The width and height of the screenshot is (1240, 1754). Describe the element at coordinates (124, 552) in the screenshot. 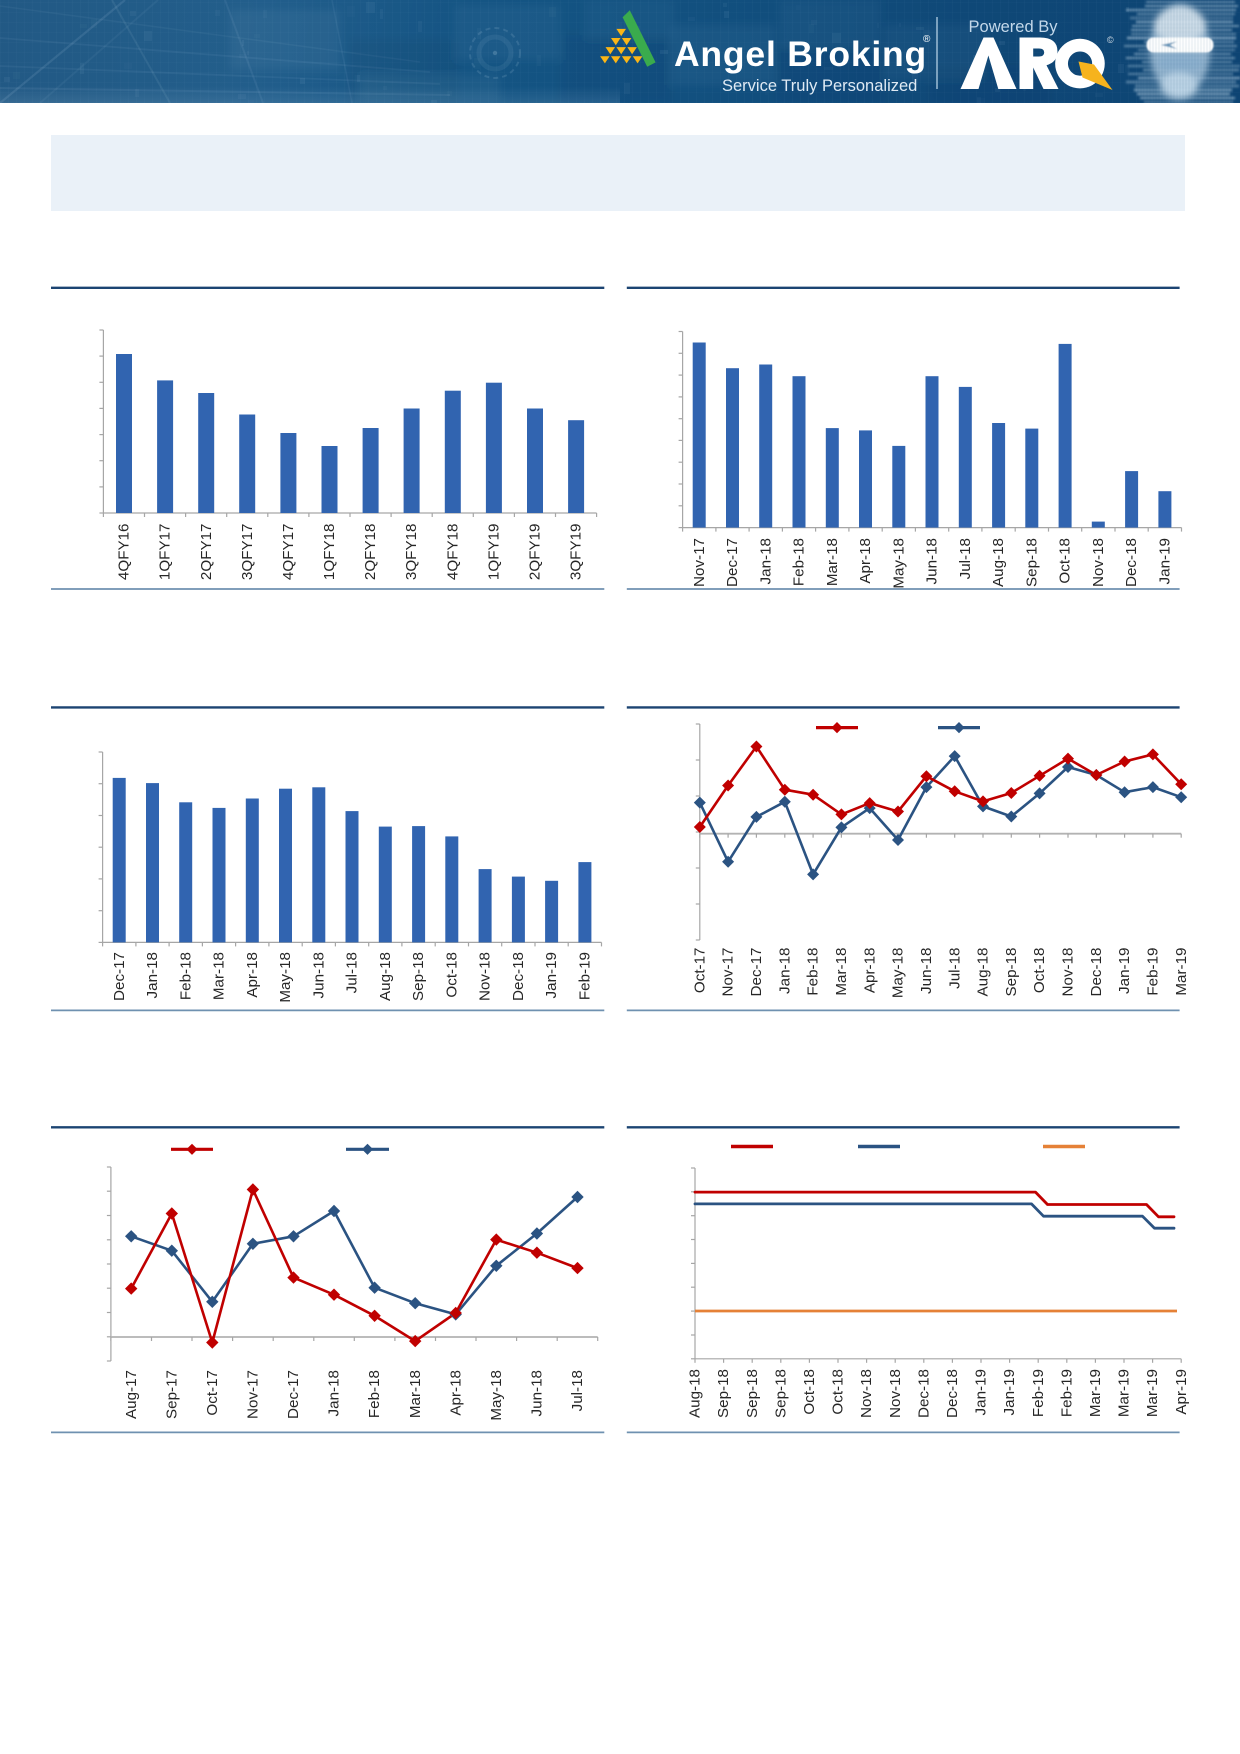

I see `svg-text: 4QFY16` at that location.